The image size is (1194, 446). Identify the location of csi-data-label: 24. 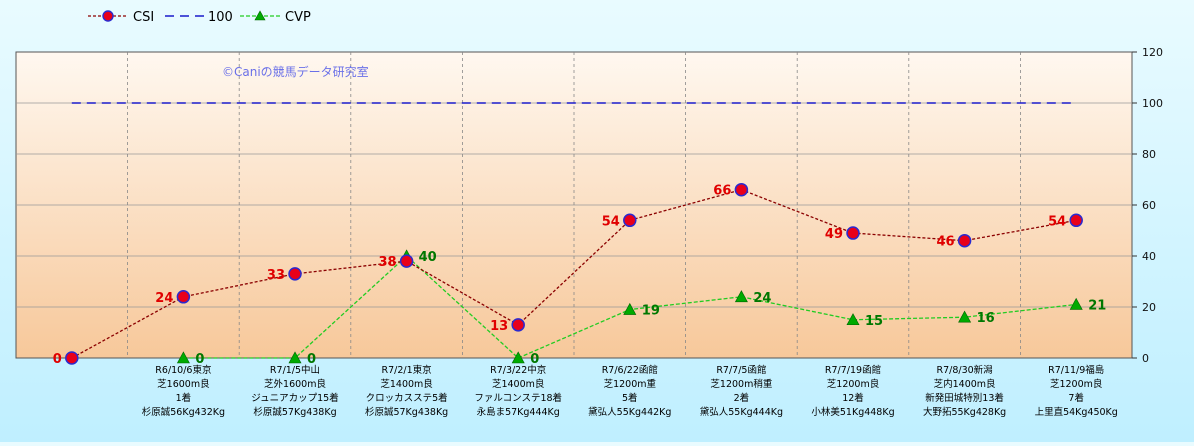
(164, 298).